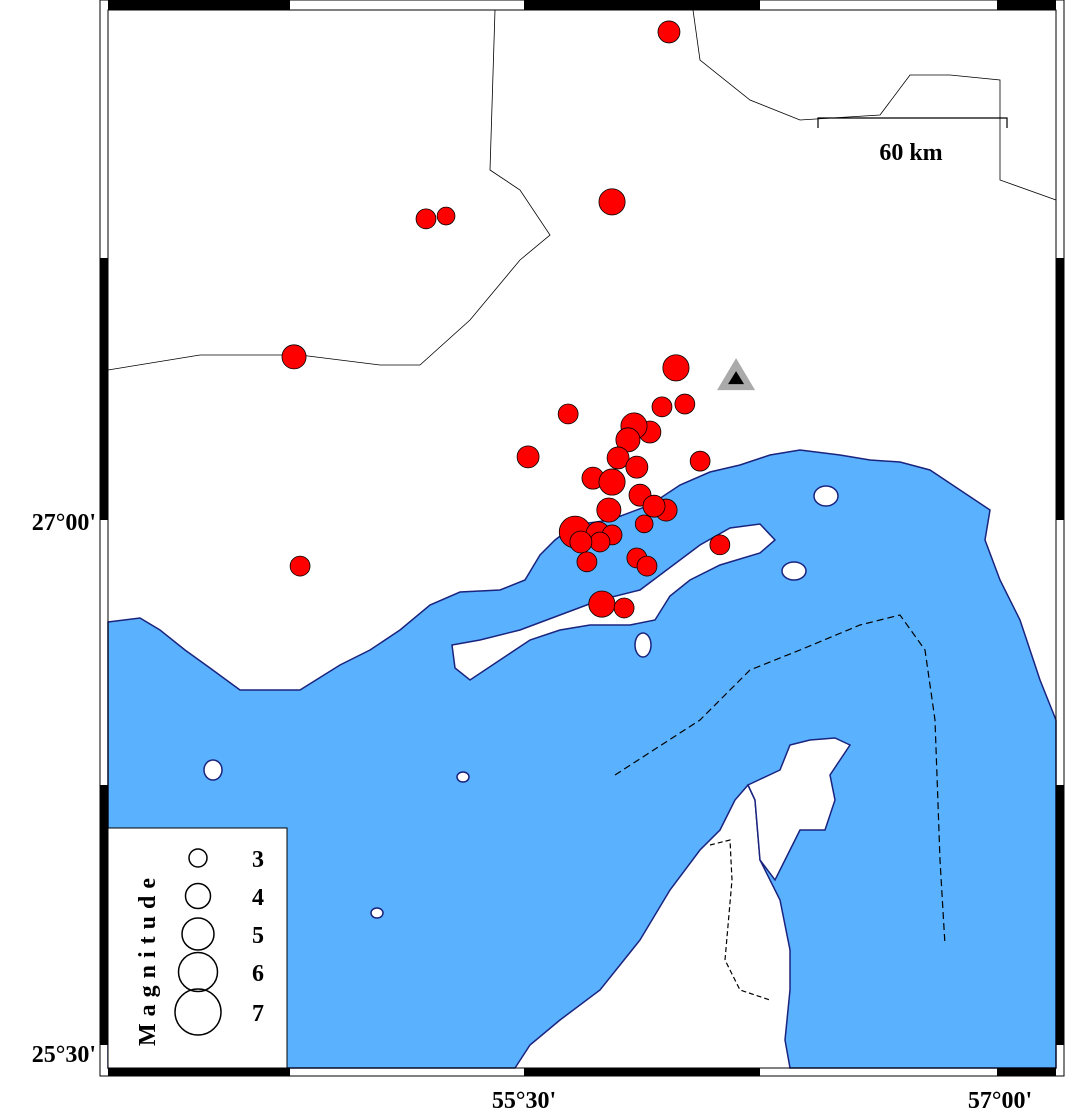 Image resolution: width=1066 pixels, height=1114 pixels. Describe the element at coordinates (524, 1101) in the screenshot. I see `lon-label-55-30: 55°30'` at that location.